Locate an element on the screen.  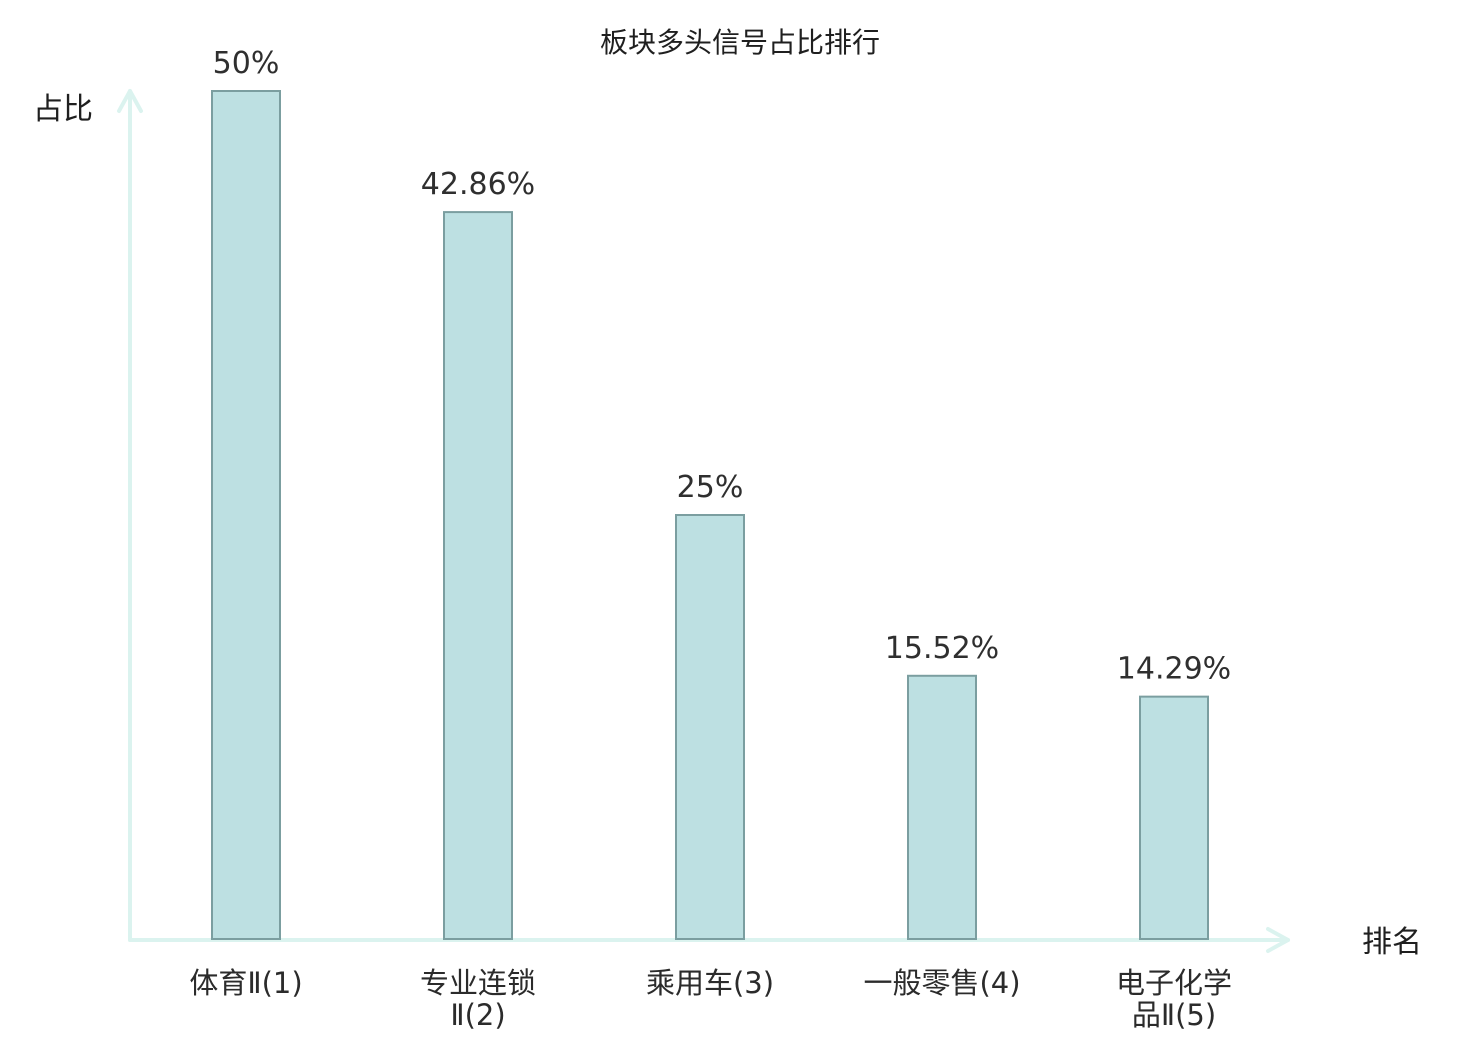
category-label-1: 体育Ⅱ(1) is located at coordinates (245, 983).